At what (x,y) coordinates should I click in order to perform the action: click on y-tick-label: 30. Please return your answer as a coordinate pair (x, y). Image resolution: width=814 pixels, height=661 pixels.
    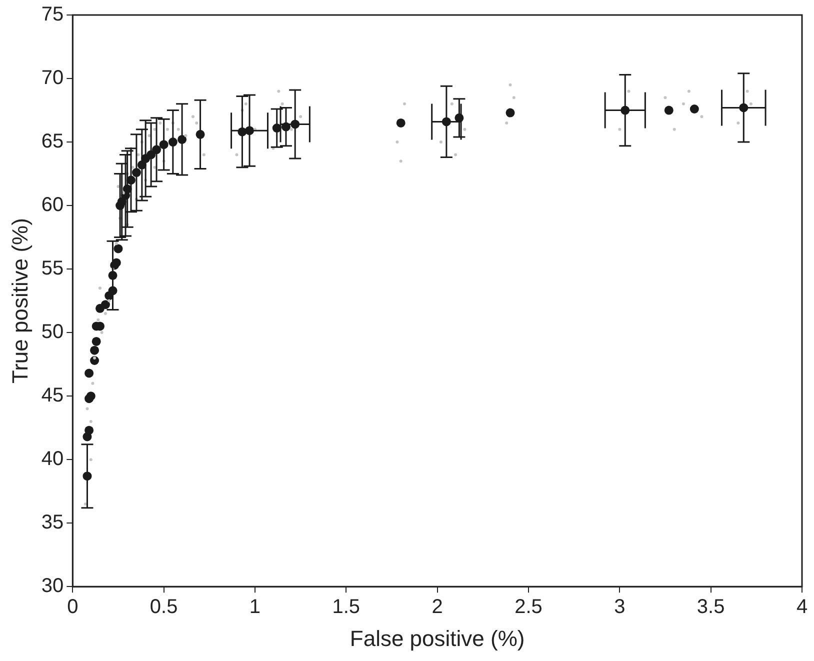
    Looking at the image, I should click on (52, 586).